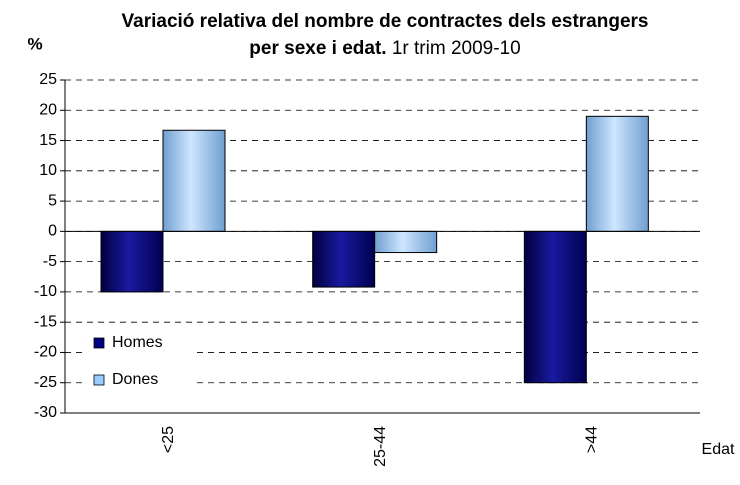 The height and width of the screenshot is (485, 740). I want to click on y-tick-label: 5, so click(52, 200).